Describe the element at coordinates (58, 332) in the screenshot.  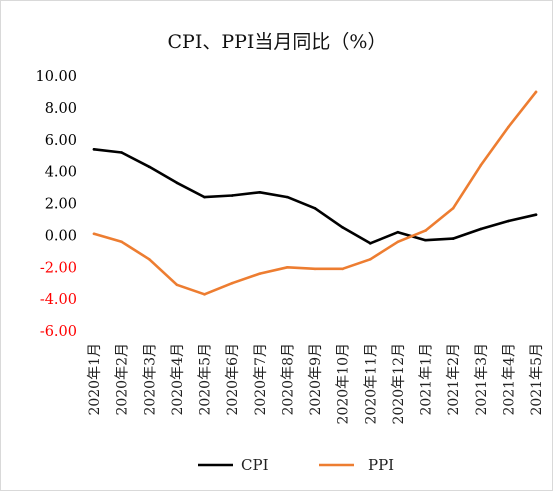
I see `y-tick-label: -6.00` at that location.